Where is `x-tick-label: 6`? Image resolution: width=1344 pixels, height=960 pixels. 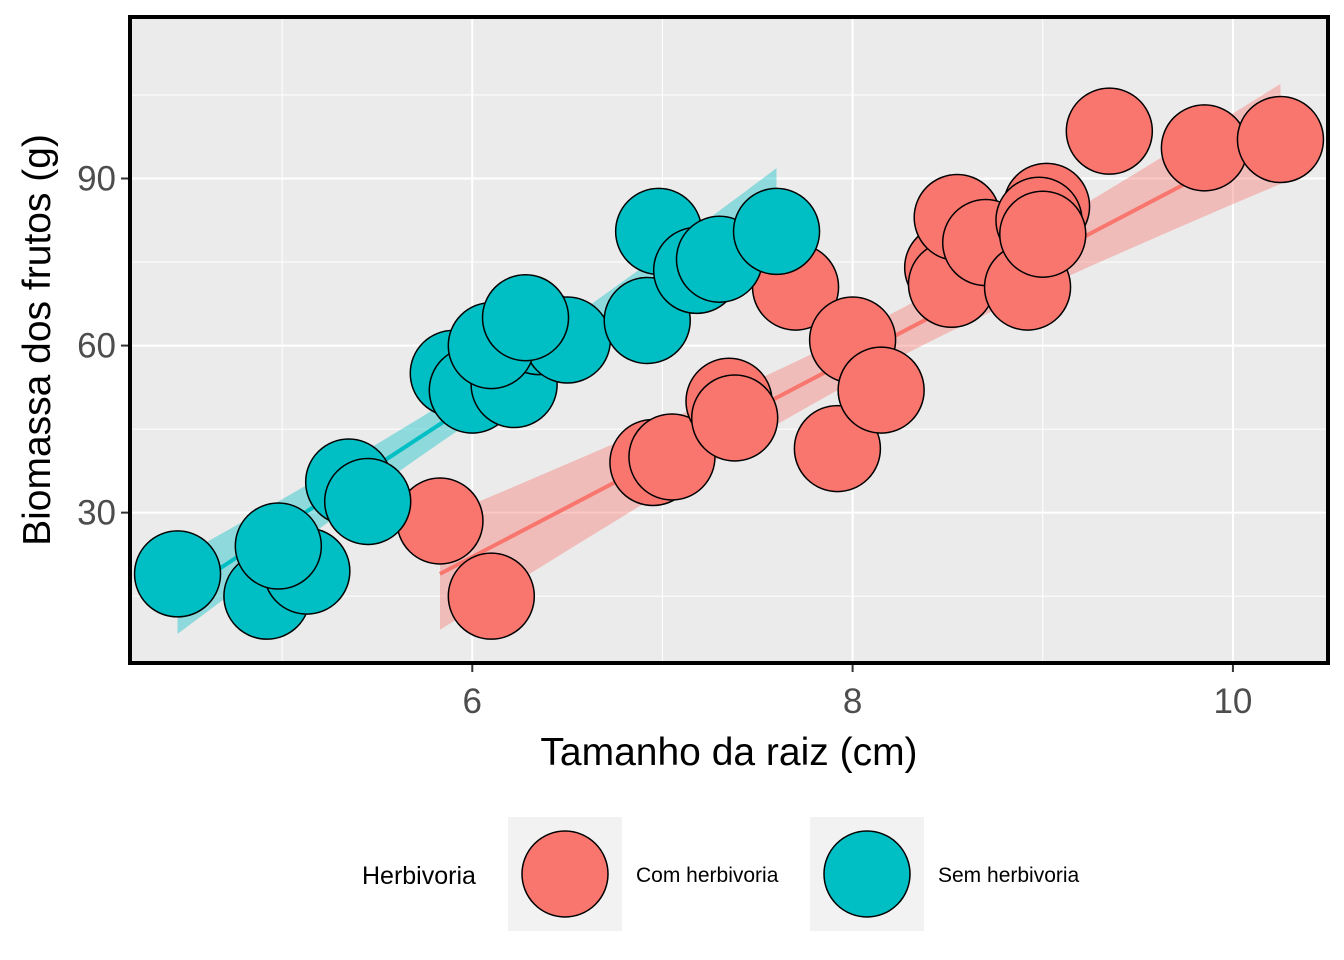
x-tick-label: 6 is located at coordinates (472, 701).